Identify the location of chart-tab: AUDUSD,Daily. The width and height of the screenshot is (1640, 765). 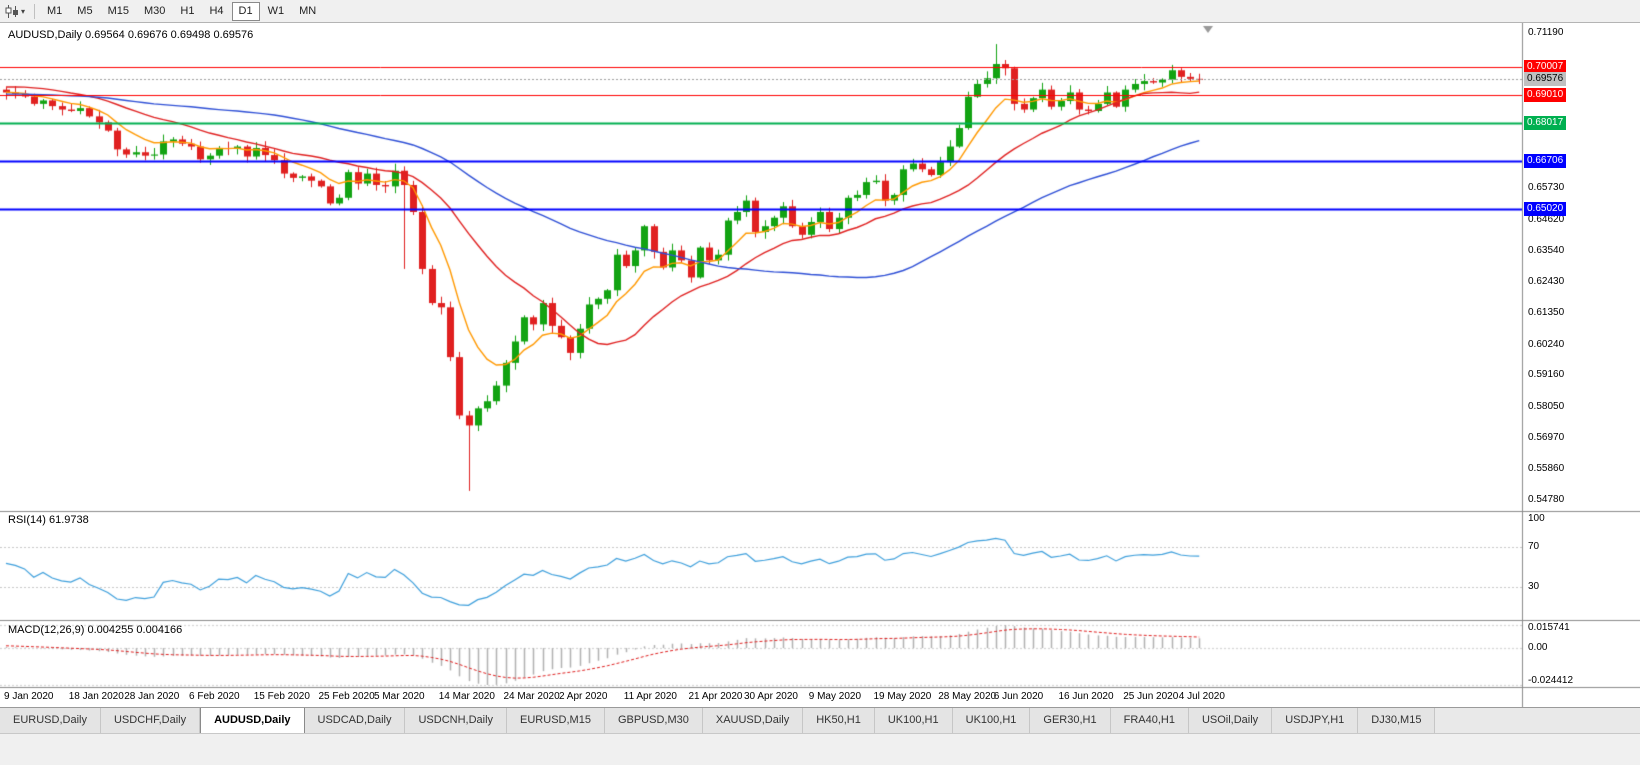
(252, 720).